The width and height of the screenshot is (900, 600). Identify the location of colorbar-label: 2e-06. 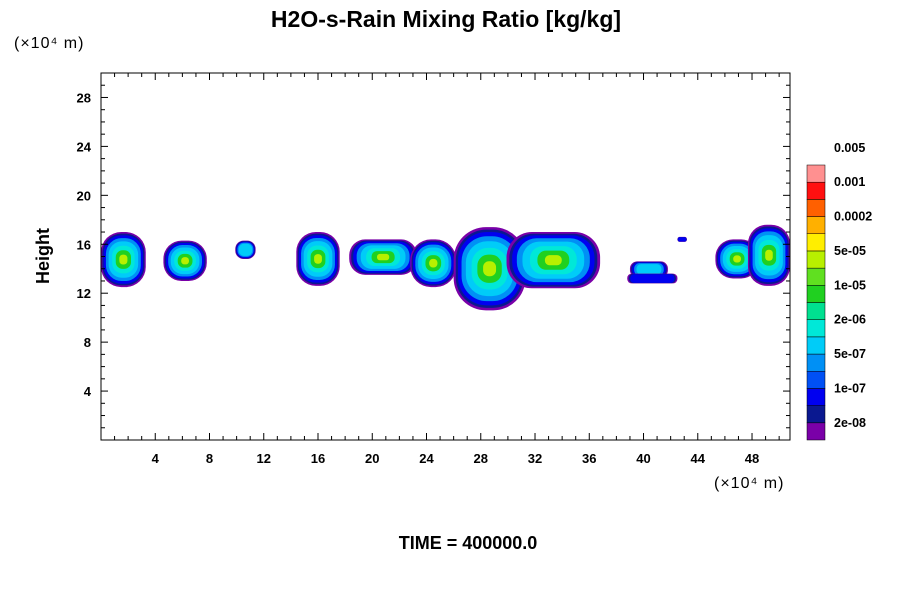
(850, 320).